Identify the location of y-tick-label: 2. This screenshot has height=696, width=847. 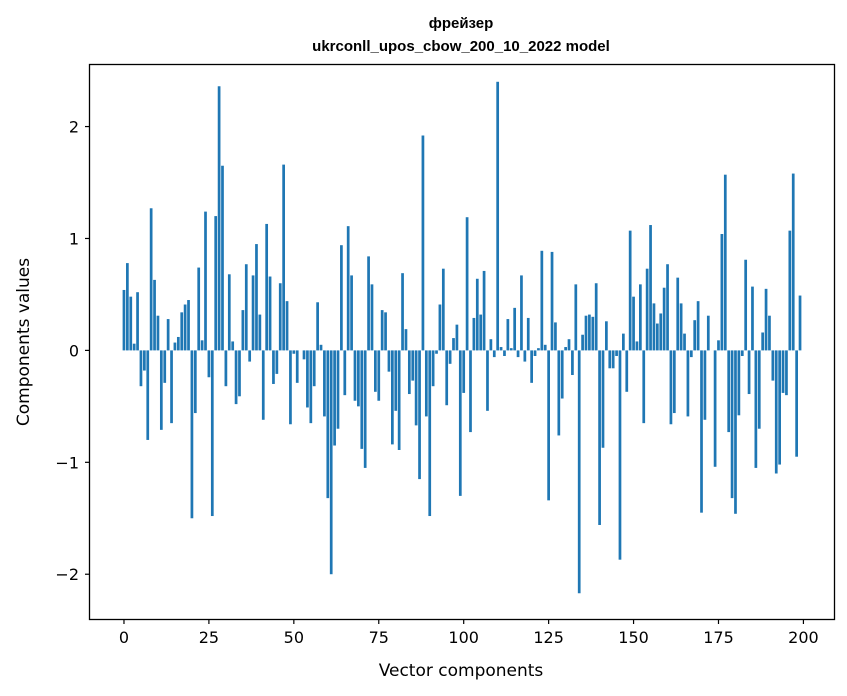
(74, 127).